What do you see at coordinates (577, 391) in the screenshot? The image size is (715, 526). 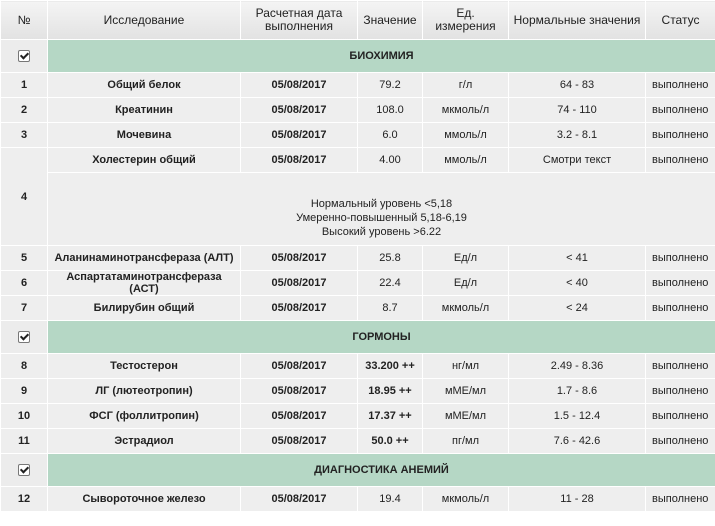 I see `norm-cell: 1.7 - 8.6` at bounding box center [577, 391].